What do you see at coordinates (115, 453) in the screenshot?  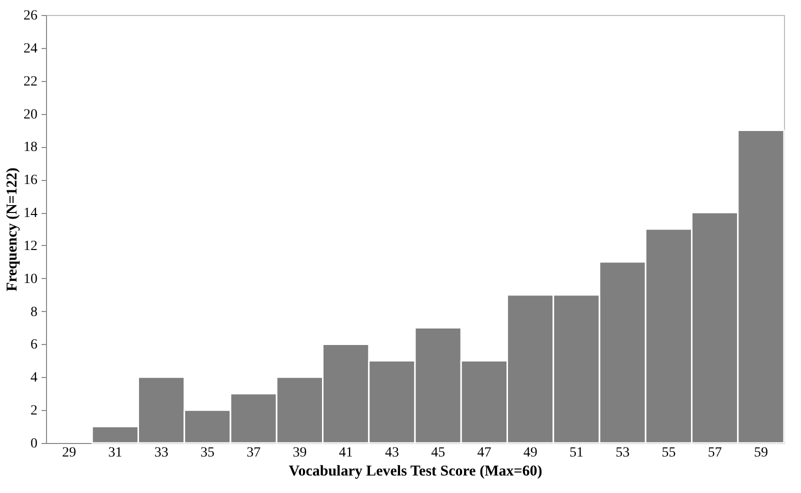 I see `x-tick-label: 31` at bounding box center [115, 453].